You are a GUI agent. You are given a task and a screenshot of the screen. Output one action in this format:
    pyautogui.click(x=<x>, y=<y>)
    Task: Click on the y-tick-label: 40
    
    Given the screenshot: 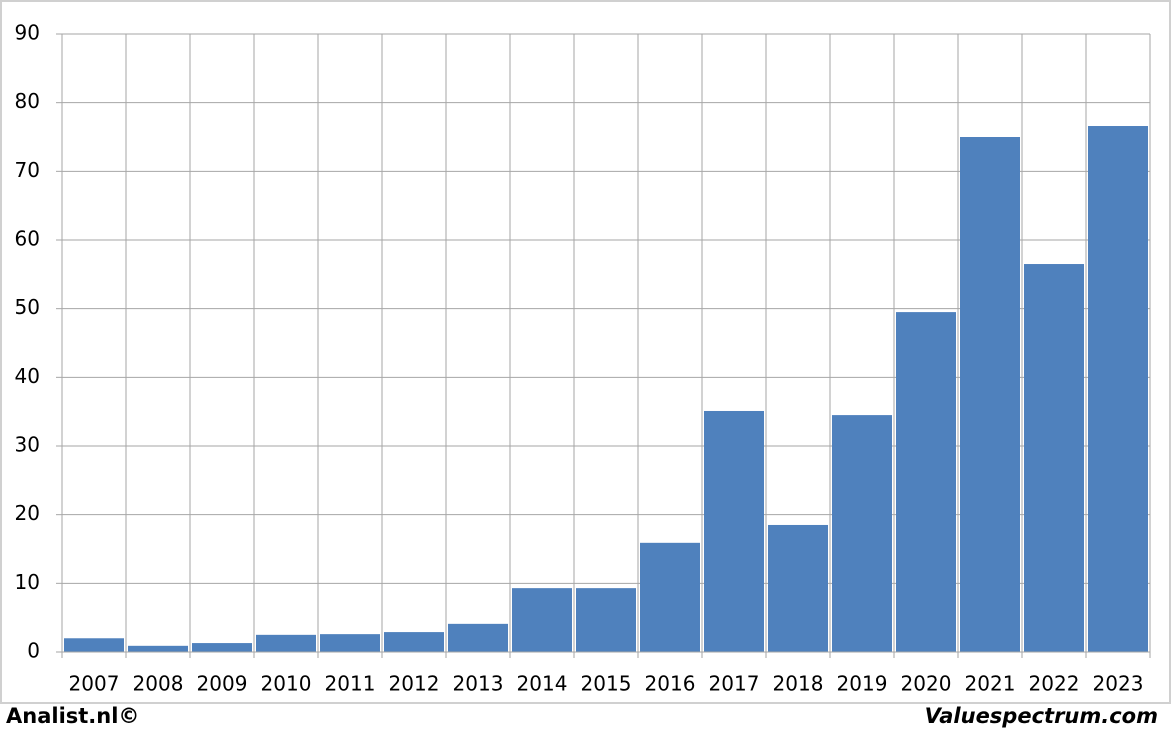 What is the action you would take?
    pyautogui.click(x=27, y=376)
    